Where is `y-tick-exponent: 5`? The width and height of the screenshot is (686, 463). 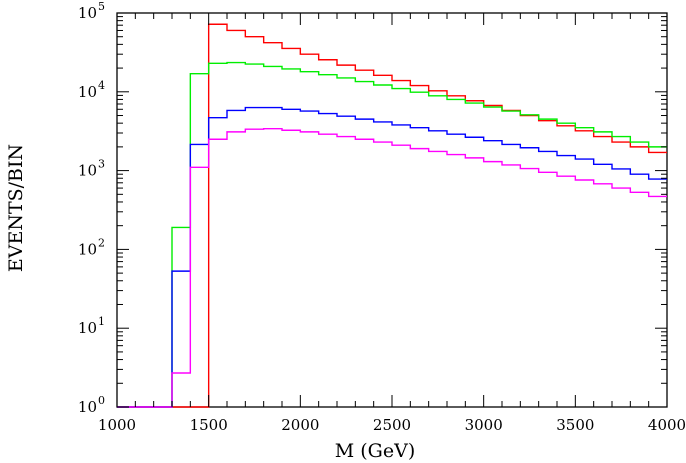
y-tick-exponent: 5 is located at coordinates (101, 6).